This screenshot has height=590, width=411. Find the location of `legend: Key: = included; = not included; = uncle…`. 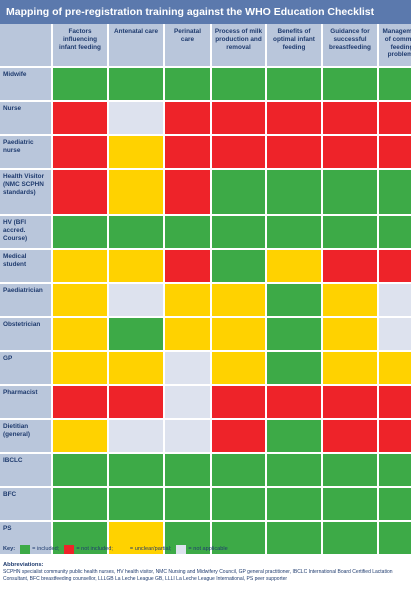

legend: Key: = included; = not included; = uncle… is located at coordinates (118, 549).